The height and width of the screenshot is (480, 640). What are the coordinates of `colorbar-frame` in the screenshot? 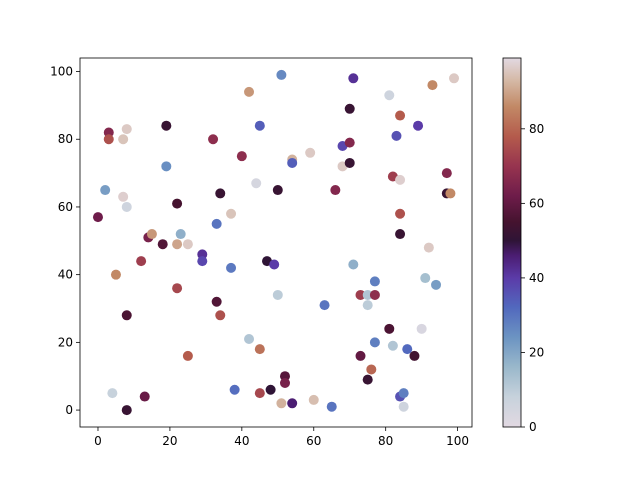 It's located at (512, 242).